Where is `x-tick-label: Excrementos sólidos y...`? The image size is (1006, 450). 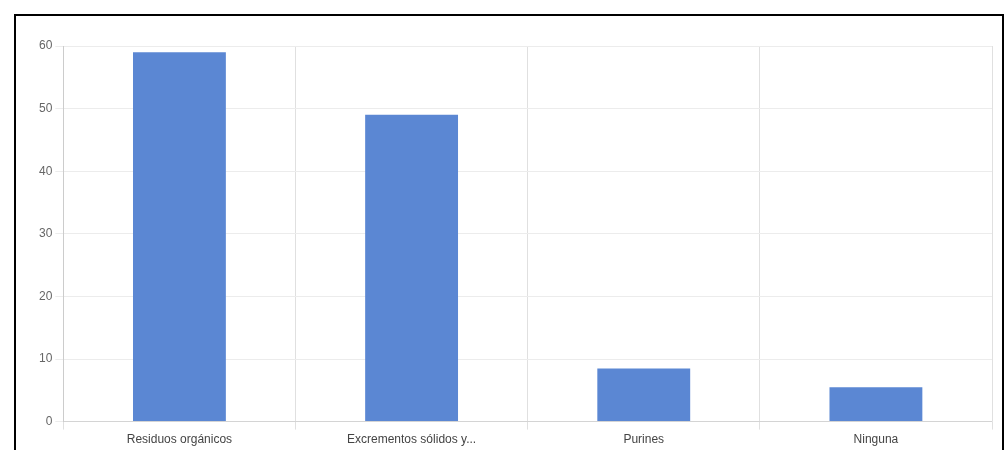
x-tick-label: Excrementos sólidos y... is located at coordinates (412, 439).